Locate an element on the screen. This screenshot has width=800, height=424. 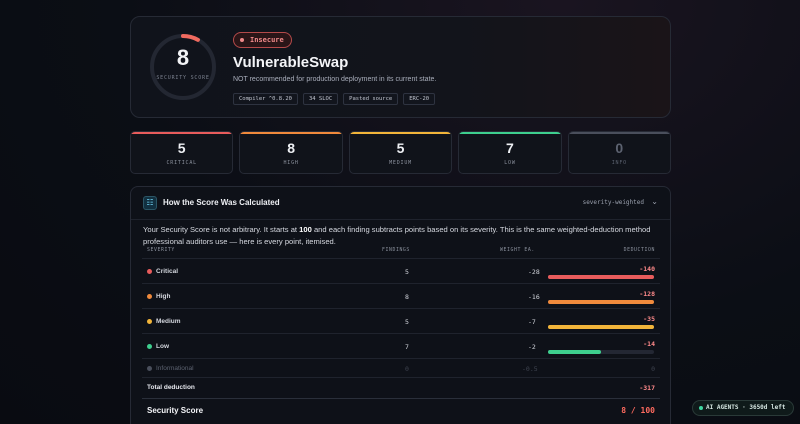
row-deduction: 0 is located at coordinates (653, 369).